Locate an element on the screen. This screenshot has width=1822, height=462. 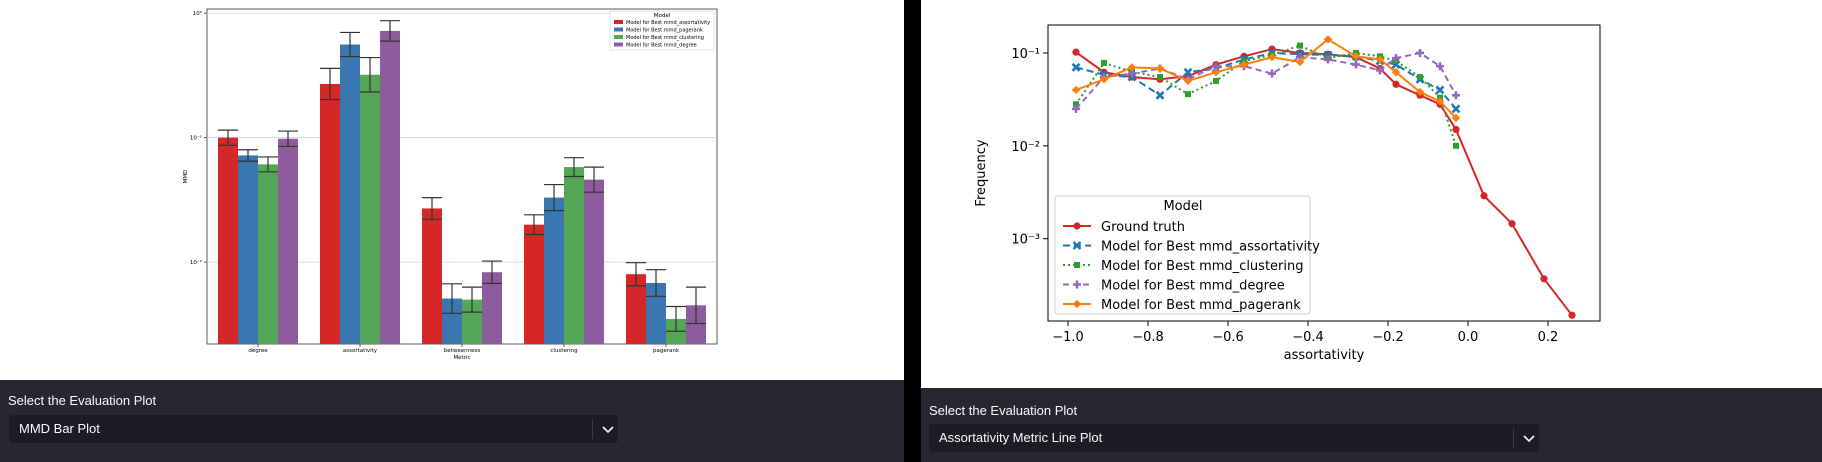
x-axis-label: assortativity is located at coordinates (1324, 355).